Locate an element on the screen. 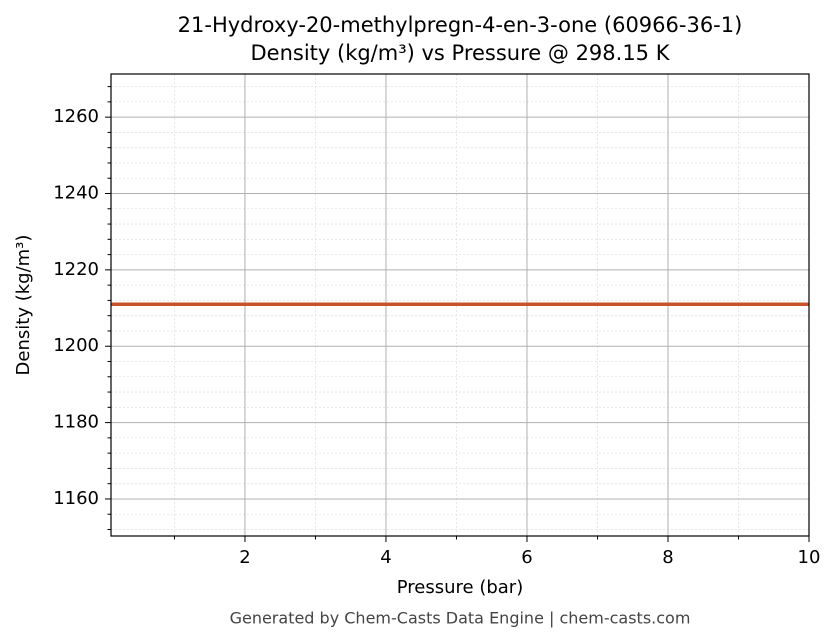 Image resolution: width=836 pixels, height=644 pixels. y-axis-label: Density (kg/m³) is located at coordinates (23, 305).